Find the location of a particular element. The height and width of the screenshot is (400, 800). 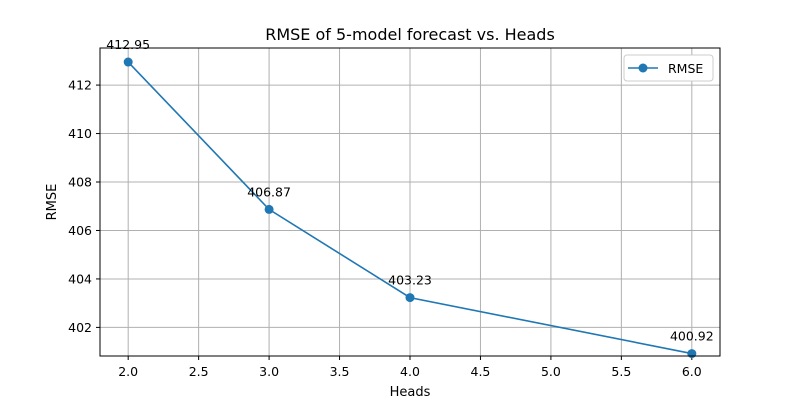

x-tick-label: 5.5 is located at coordinates (621, 371).